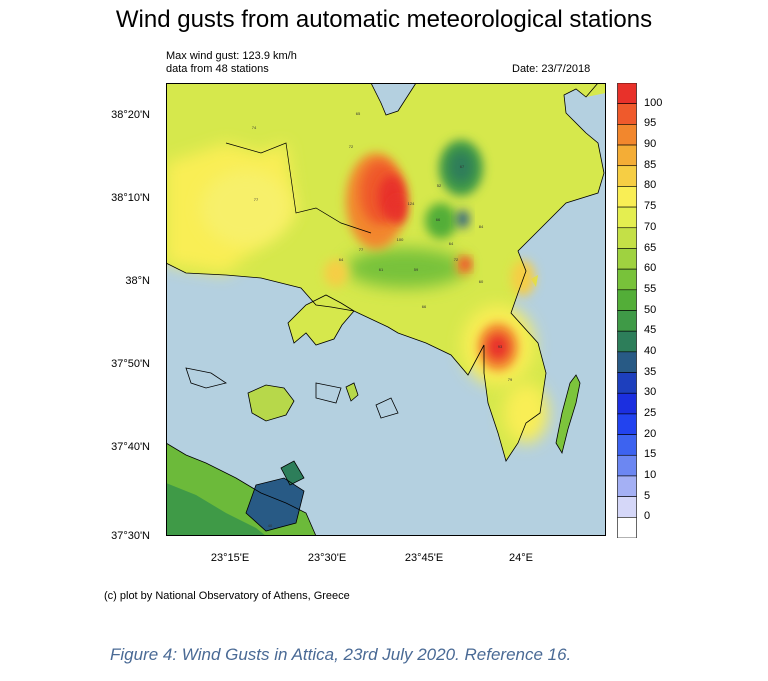  What do you see at coordinates (650, 412) in the screenshot?
I see `colorbar-label: 25` at bounding box center [650, 412].